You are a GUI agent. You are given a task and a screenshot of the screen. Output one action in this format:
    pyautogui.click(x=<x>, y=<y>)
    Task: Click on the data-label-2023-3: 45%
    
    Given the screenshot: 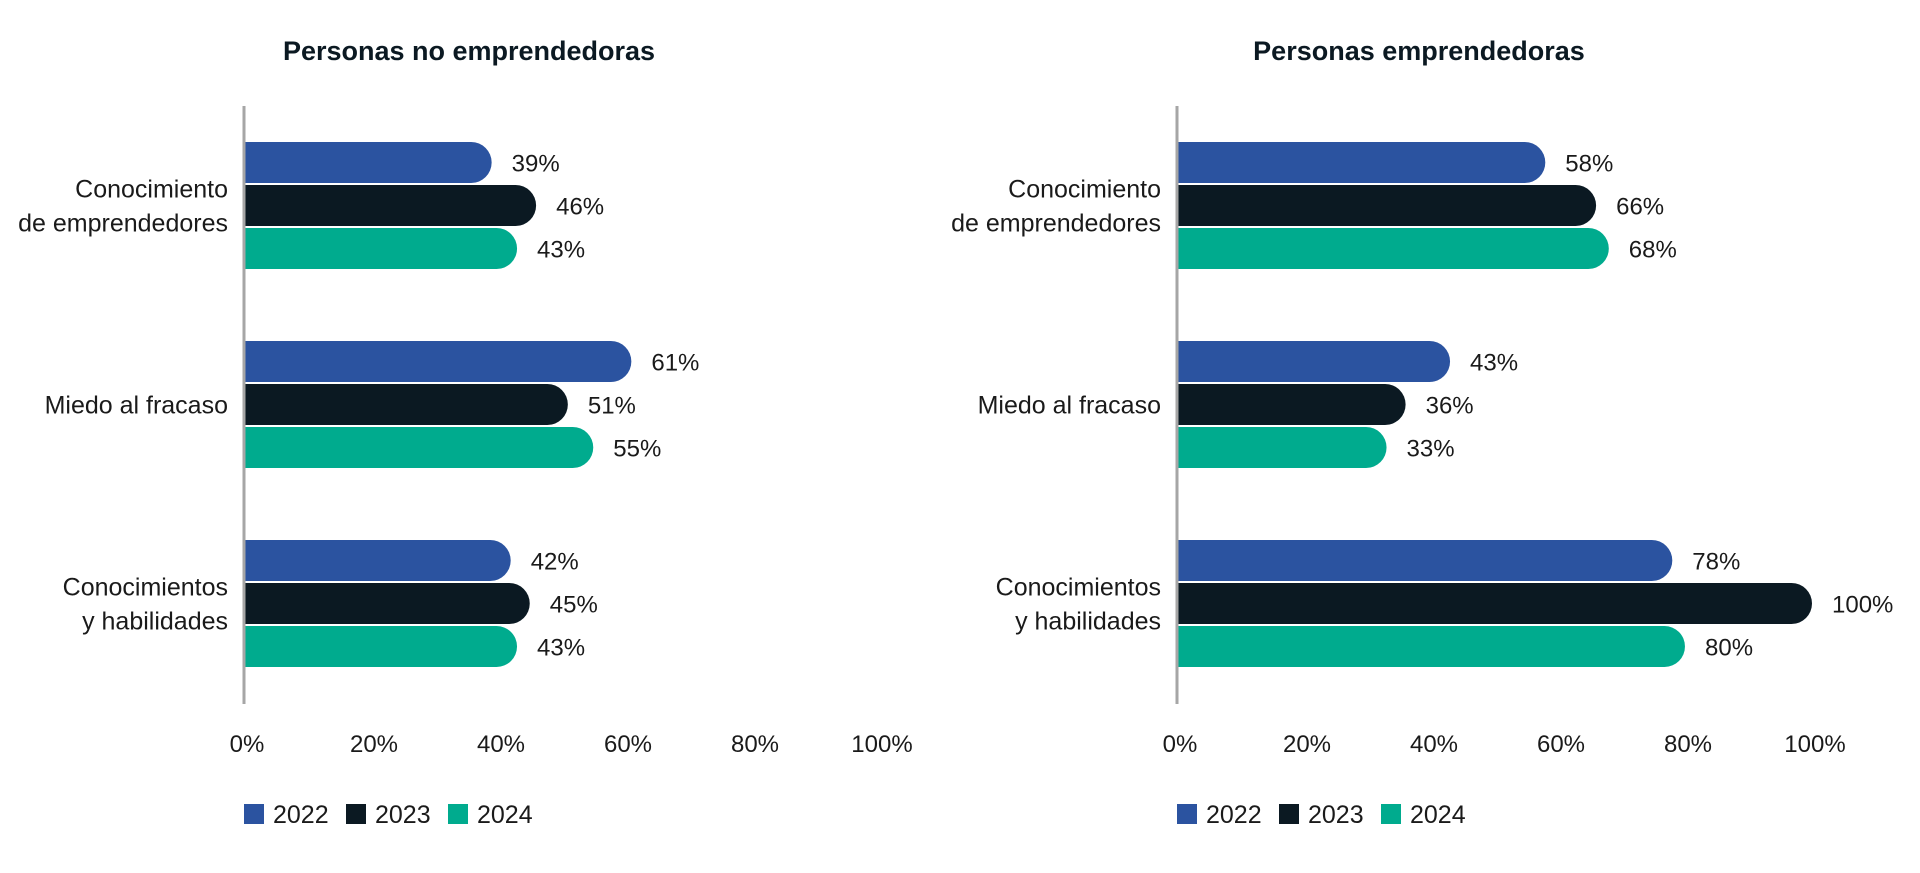 What is the action you would take?
    pyautogui.click(x=574, y=605)
    